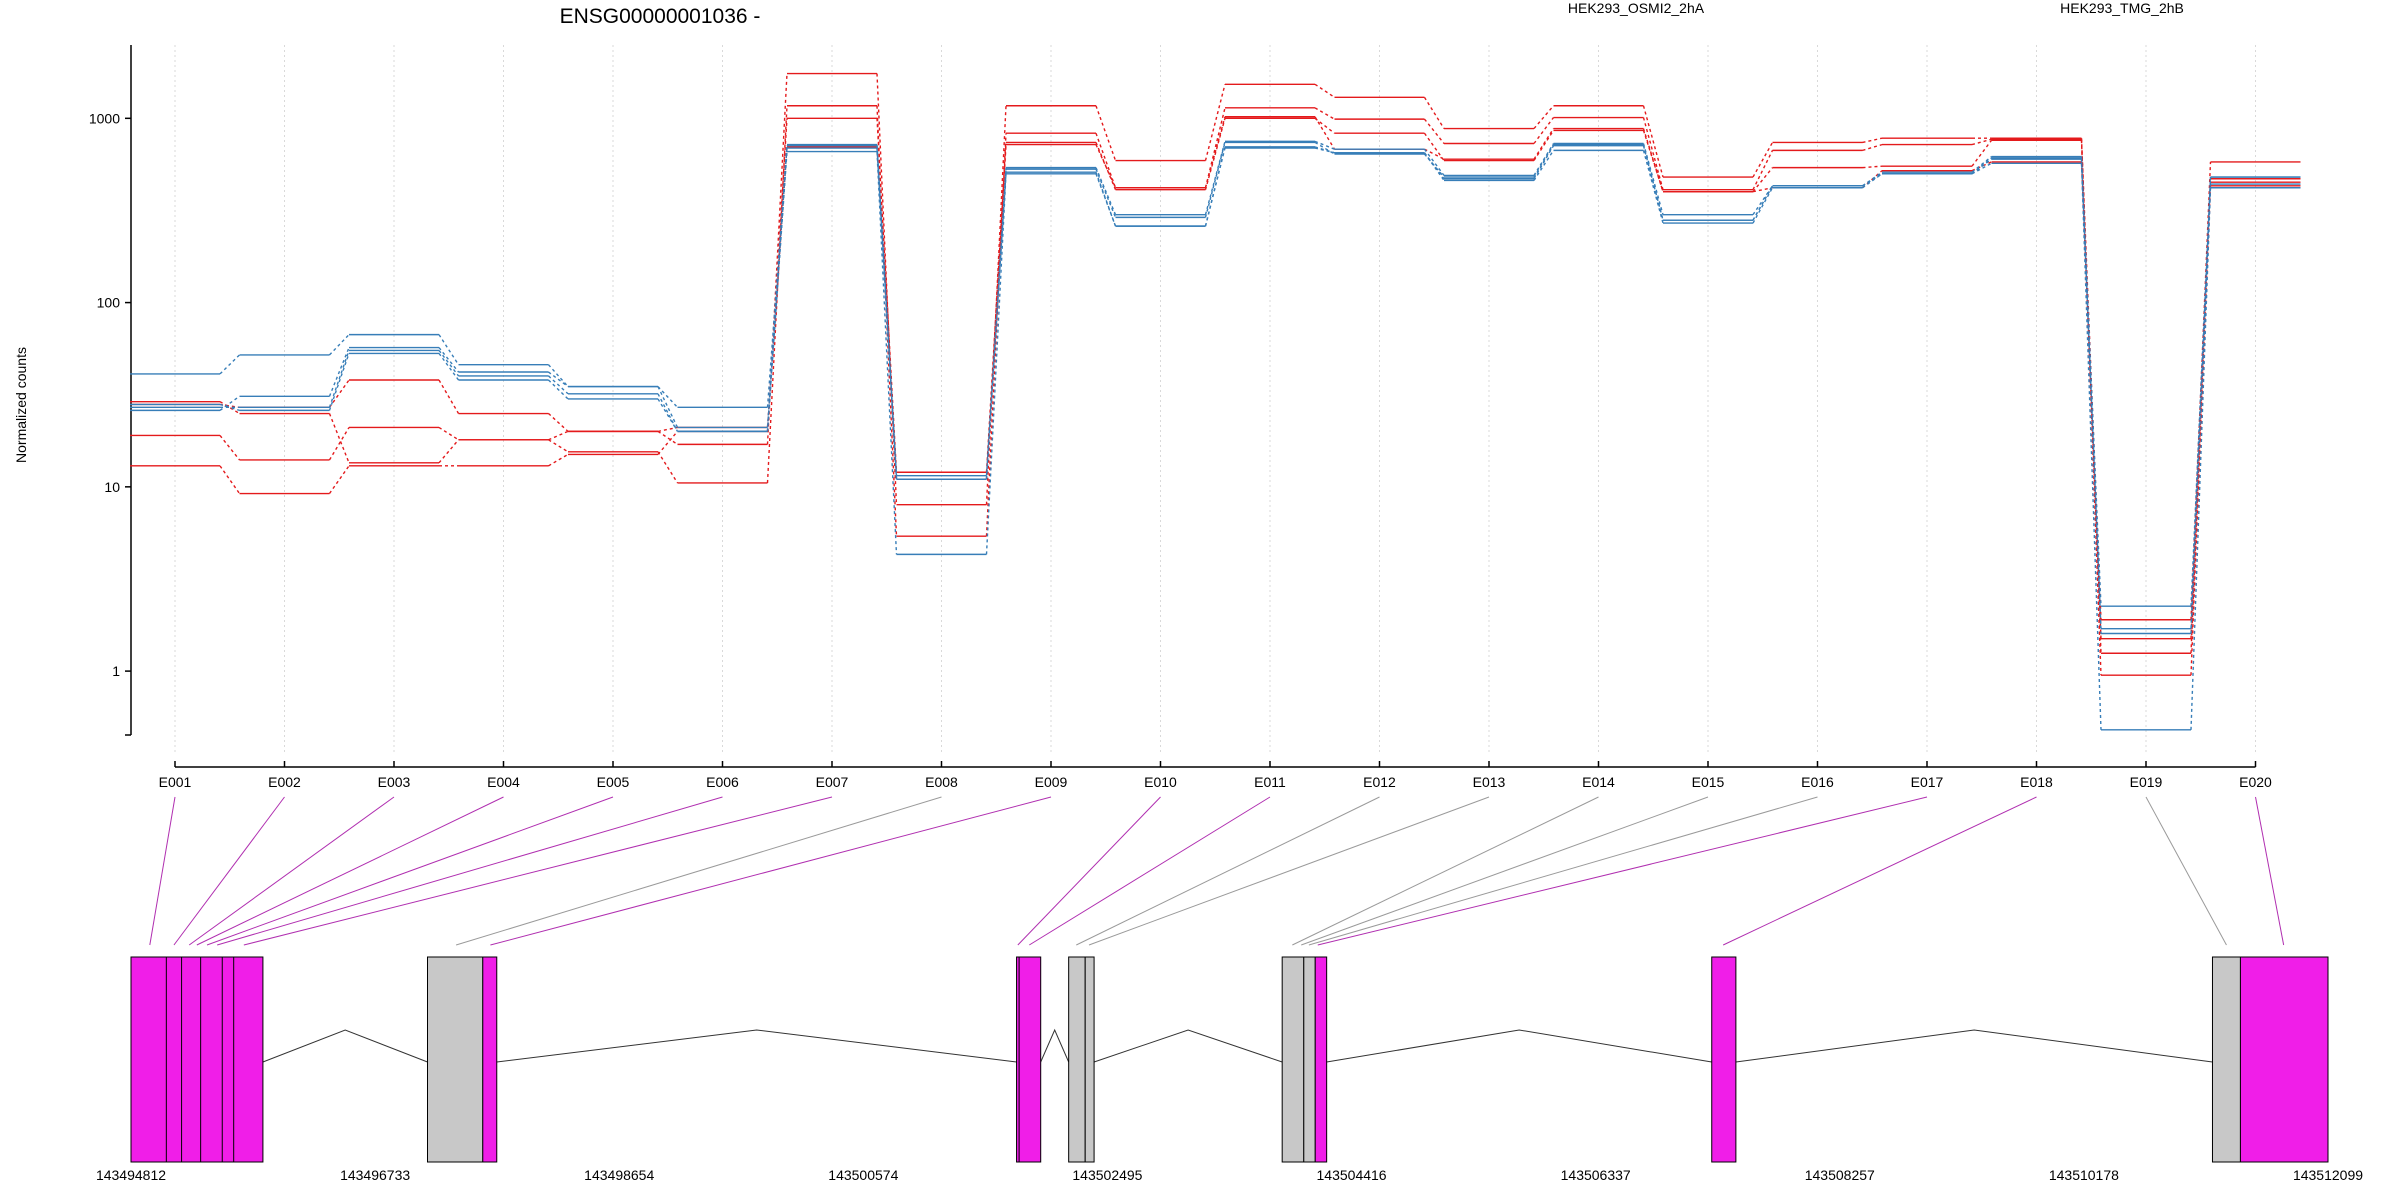  I want to click on feature-link-E019, so click(2186, 871).